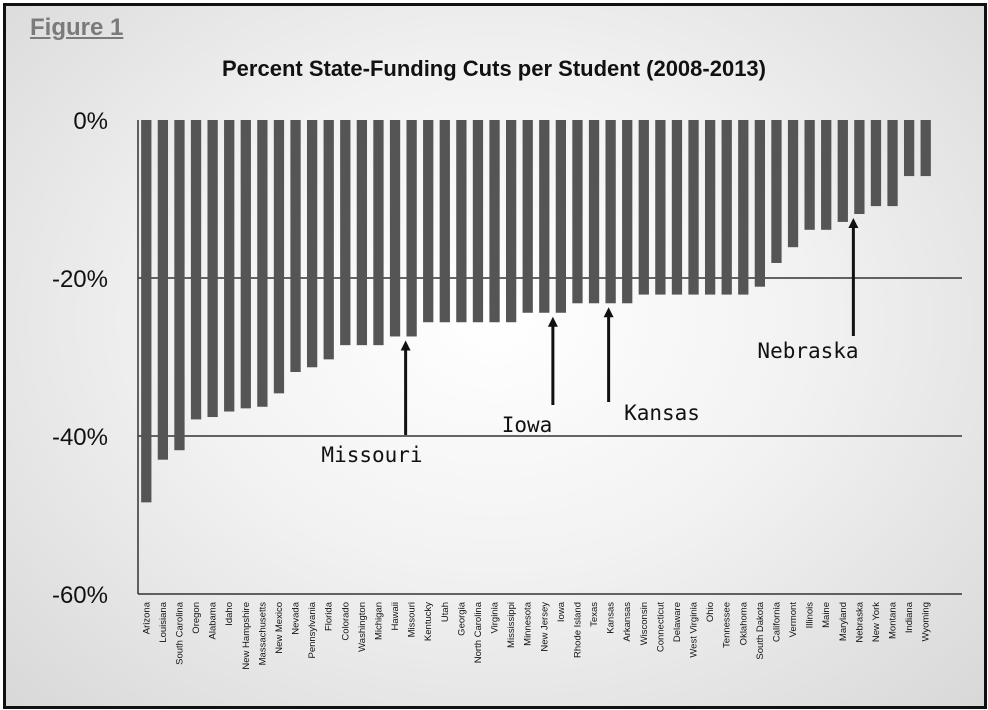  Describe the element at coordinates (296, 617) in the screenshot. I see `x-tick-label: Nevada` at that location.